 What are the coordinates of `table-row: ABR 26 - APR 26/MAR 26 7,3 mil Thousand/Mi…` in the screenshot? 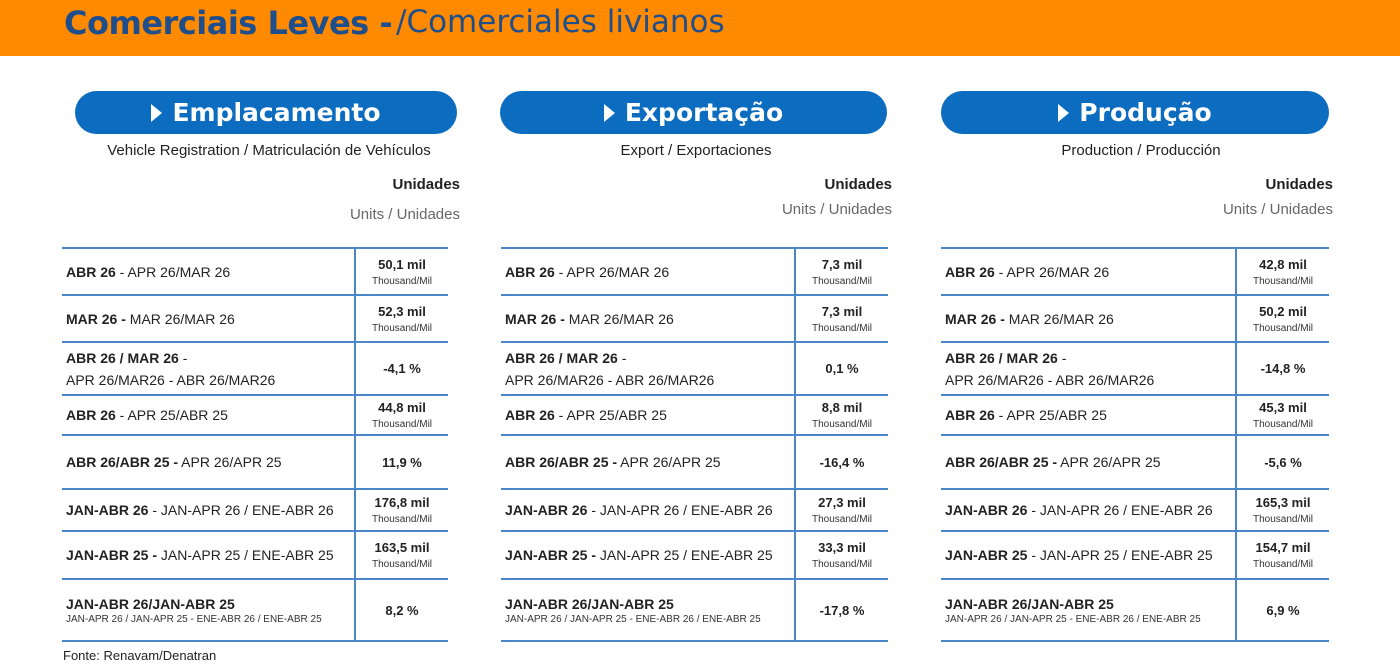 It's located at (694, 272).